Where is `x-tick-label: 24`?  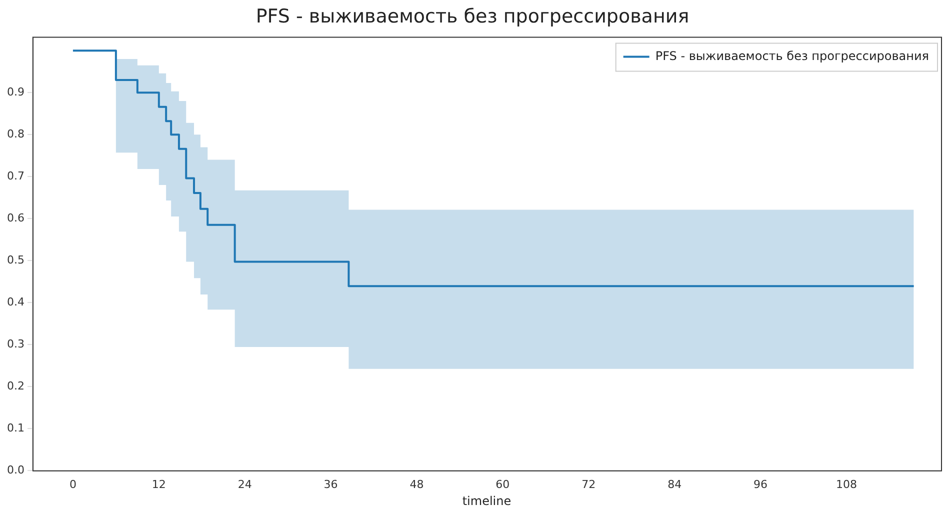
x-tick-label: 24 is located at coordinates (245, 484).